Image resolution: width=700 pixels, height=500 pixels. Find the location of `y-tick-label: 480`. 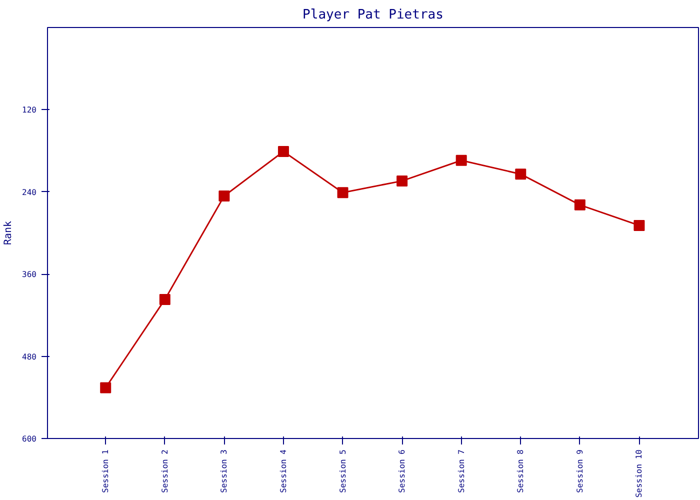

y-tick-label: 480 is located at coordinates (29, 357).